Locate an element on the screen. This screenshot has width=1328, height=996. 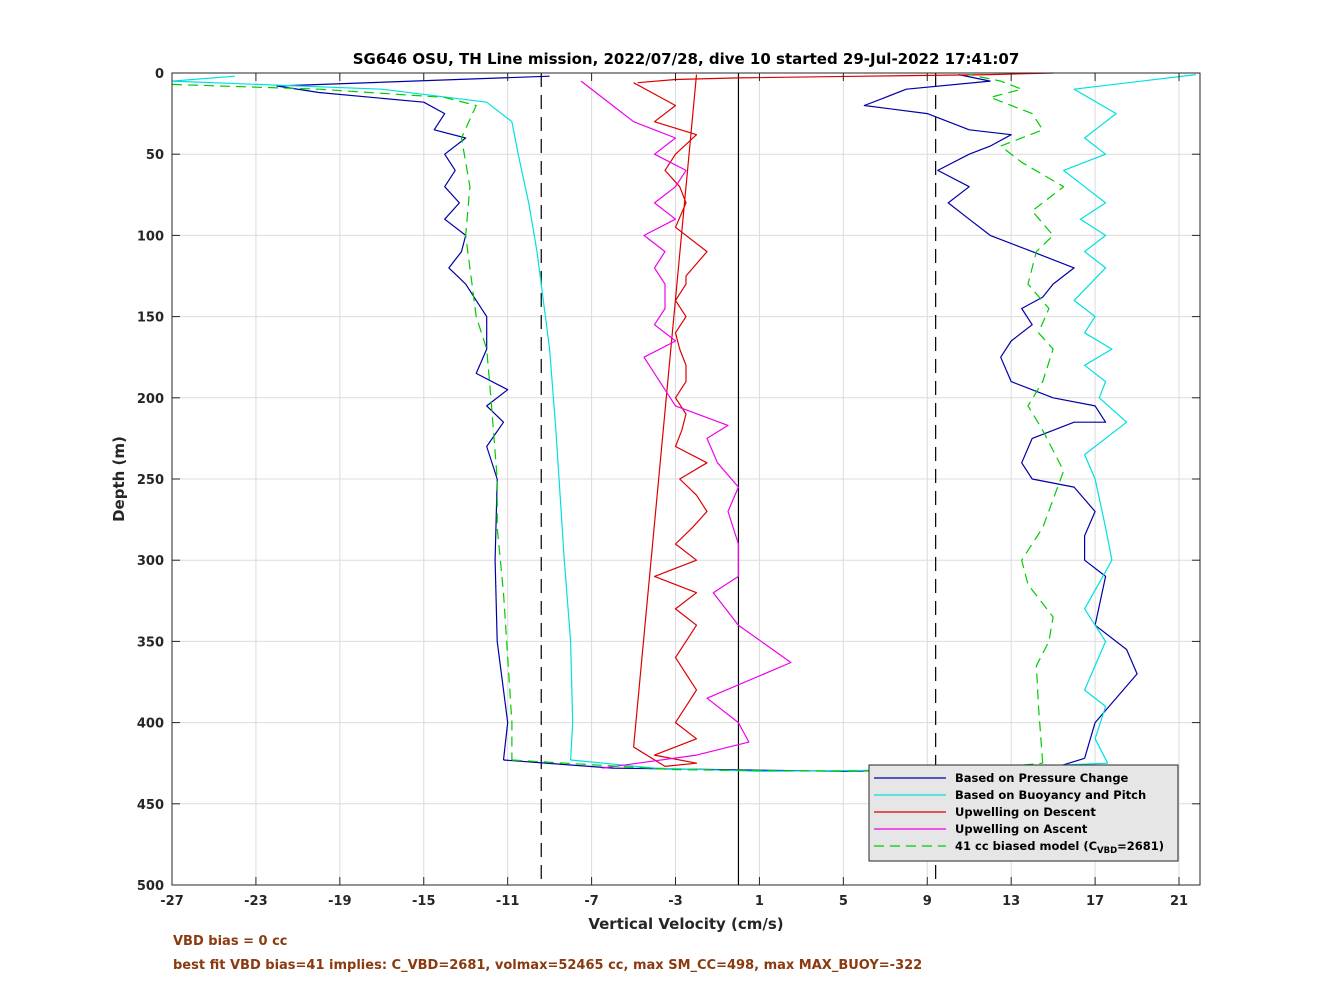
x-tick-label: -3 is located at coordinates (675, 901).